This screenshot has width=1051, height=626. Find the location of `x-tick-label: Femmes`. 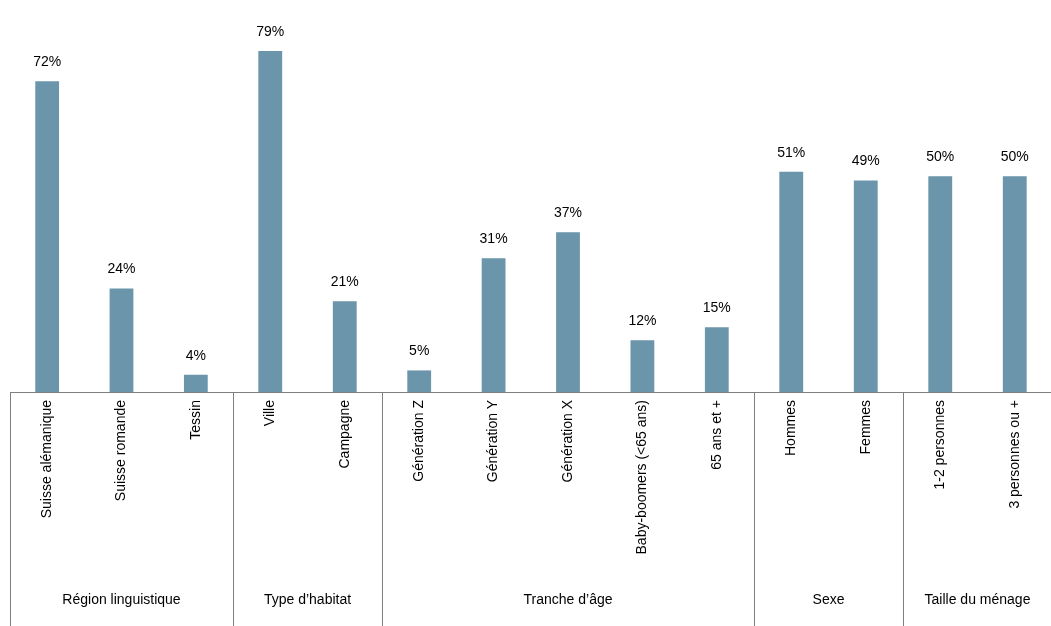

x-tick-label: Femmes is located at coordinates (864, 427).